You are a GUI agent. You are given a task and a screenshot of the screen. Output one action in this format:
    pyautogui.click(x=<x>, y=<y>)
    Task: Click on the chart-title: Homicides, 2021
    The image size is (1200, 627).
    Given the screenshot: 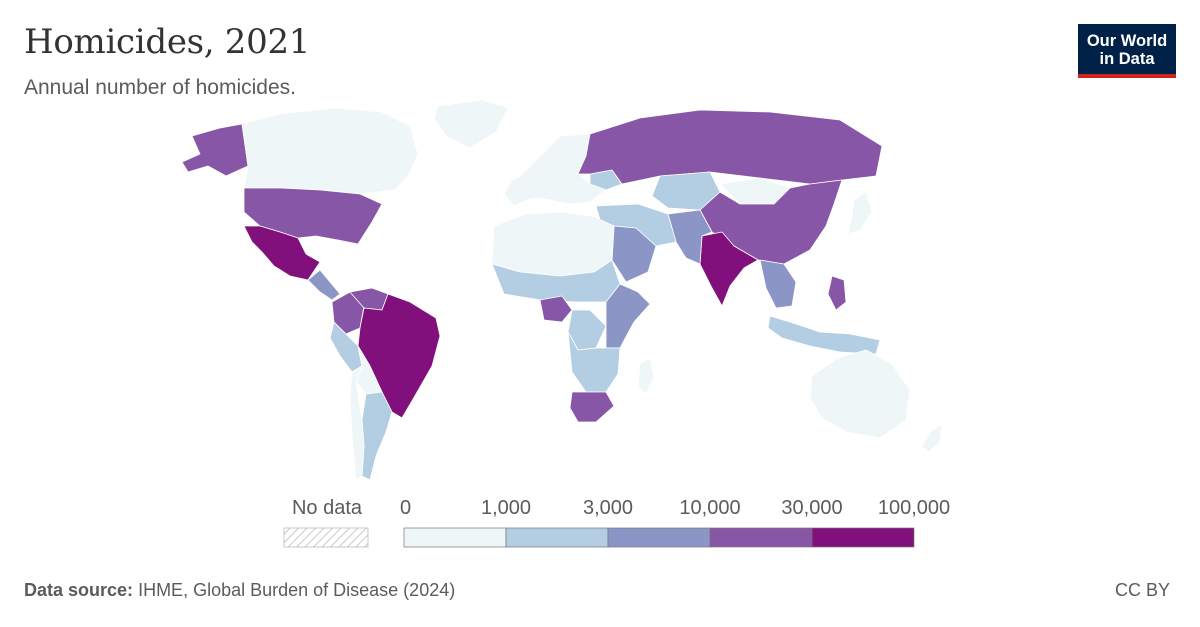 What is the action you would take?
    pyautogui.click(x=167, y=42)
    